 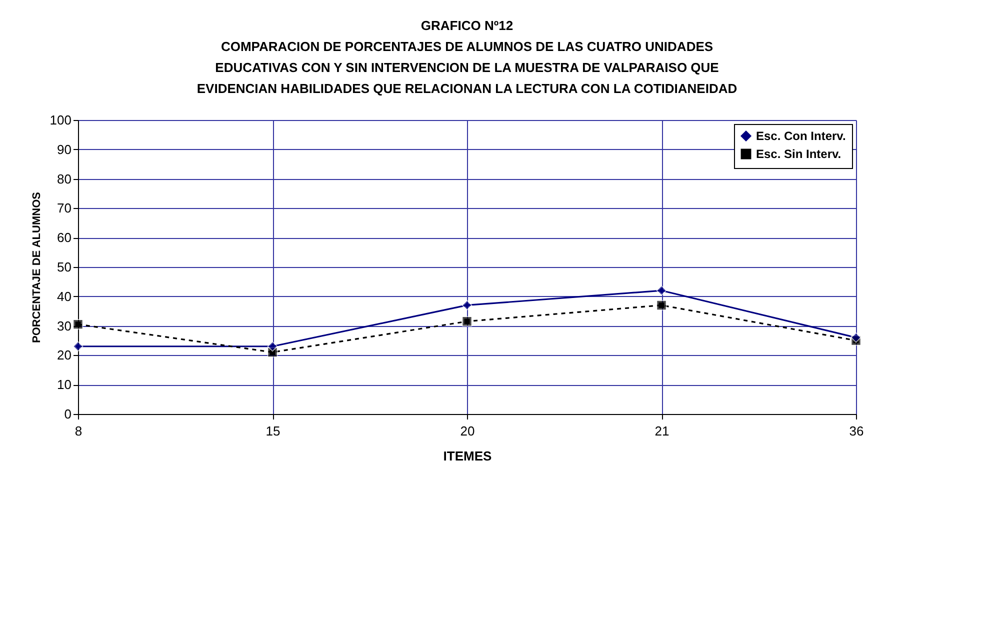 What do you see at coordinates (801, 136) in the screenshot?
I see `legend-label: Esc. Con Interv.` at bounding box center [801, 136].